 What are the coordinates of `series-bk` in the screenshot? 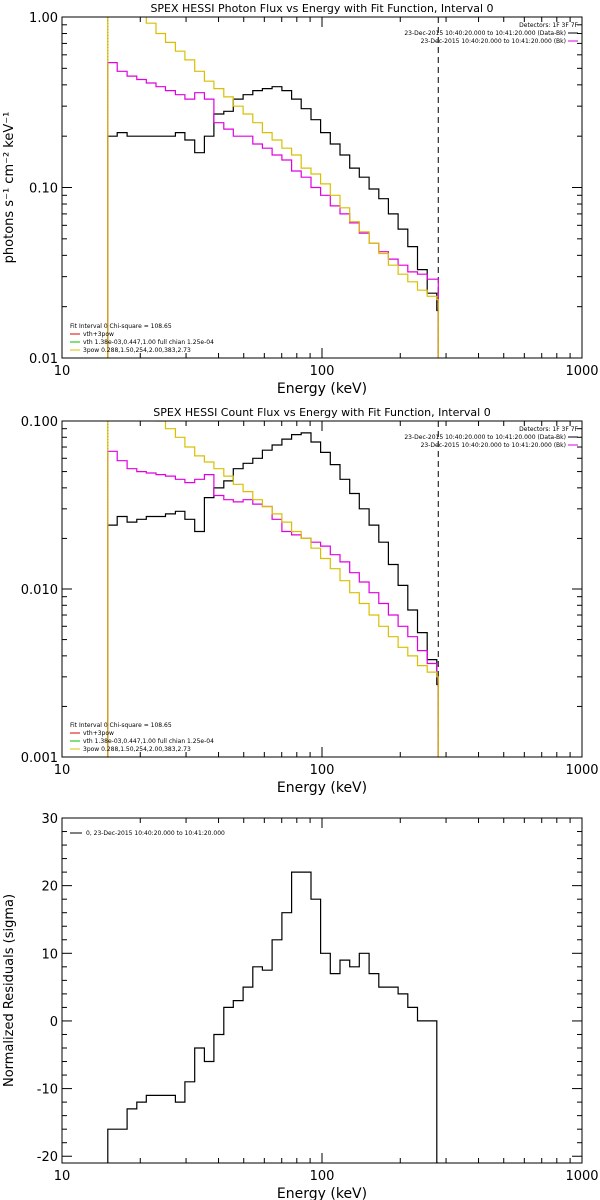 It's located at (273, 603).